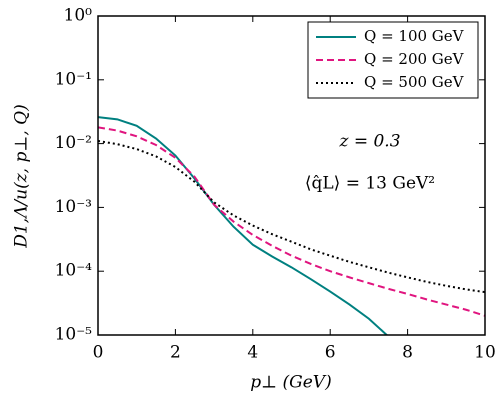  I want to click on y-tick-label: 10⁻⁵, so click(74, 335).